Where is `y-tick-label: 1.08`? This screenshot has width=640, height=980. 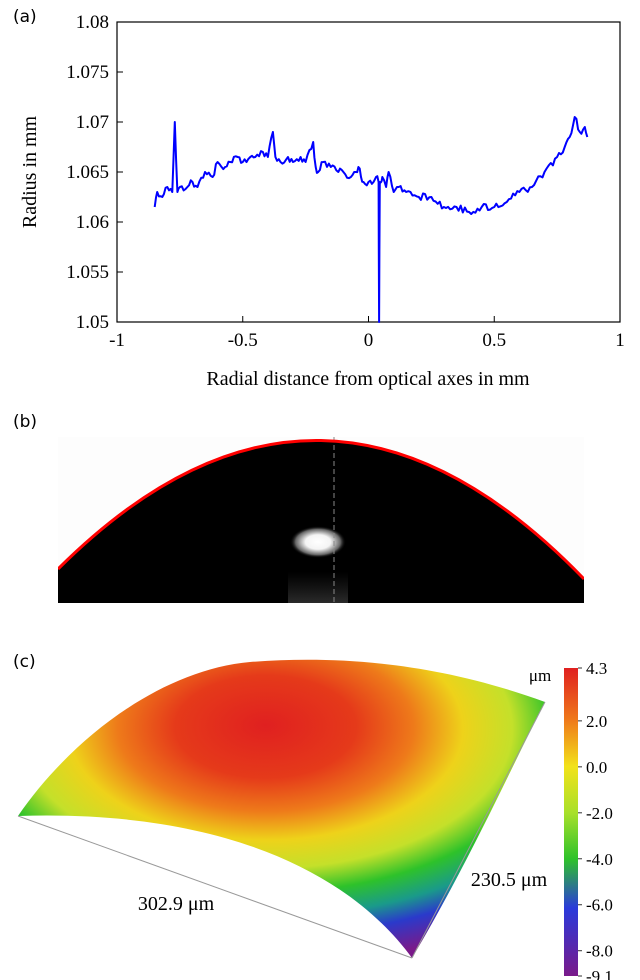
y-tick-label: 1.08 is located at coordinates (92, 22).